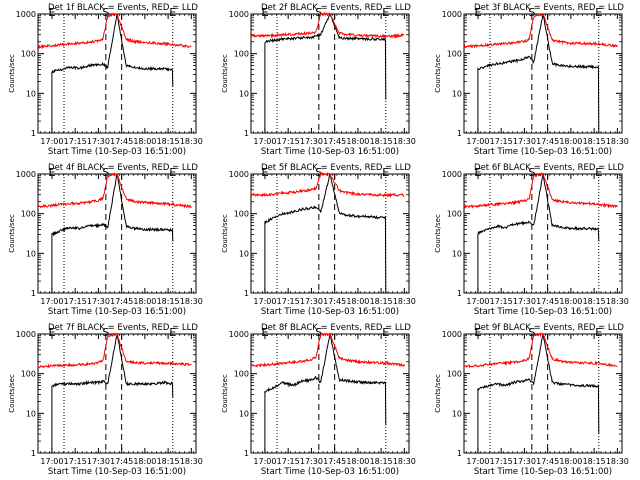  Describe the element at coordinates (117, 233) in the screenshot. I see `plot-frame` at that location.